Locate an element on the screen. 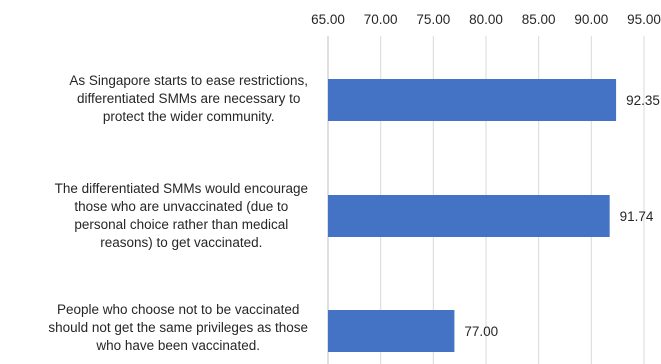 This screenshot has height=364, width=661. x-tick-label: 90.00 is located at coordinates (591, 19).